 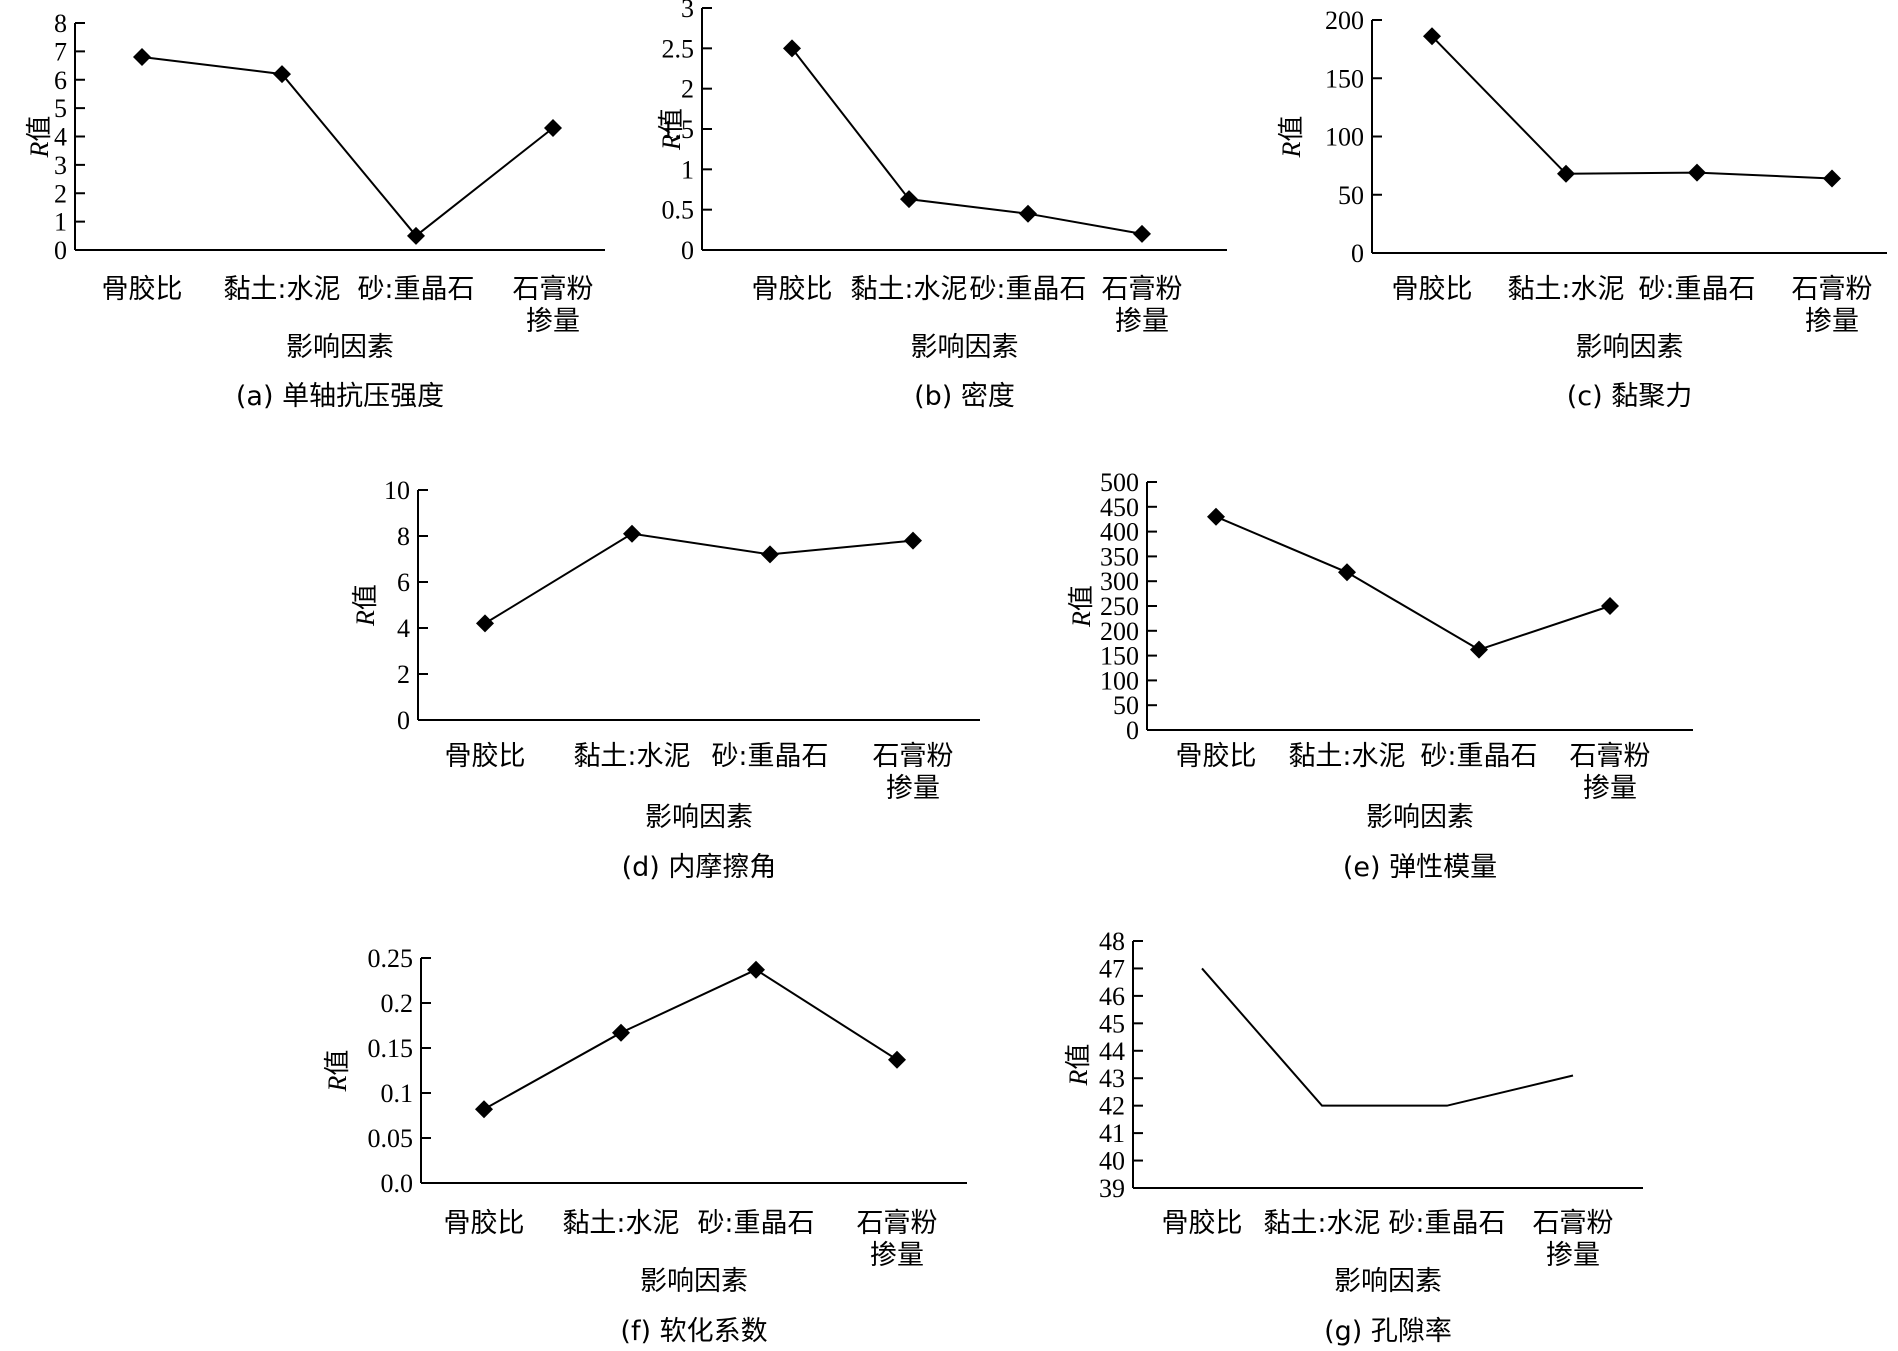 I want to click on y-tick-label: 46, so click(x=1112, y=996).